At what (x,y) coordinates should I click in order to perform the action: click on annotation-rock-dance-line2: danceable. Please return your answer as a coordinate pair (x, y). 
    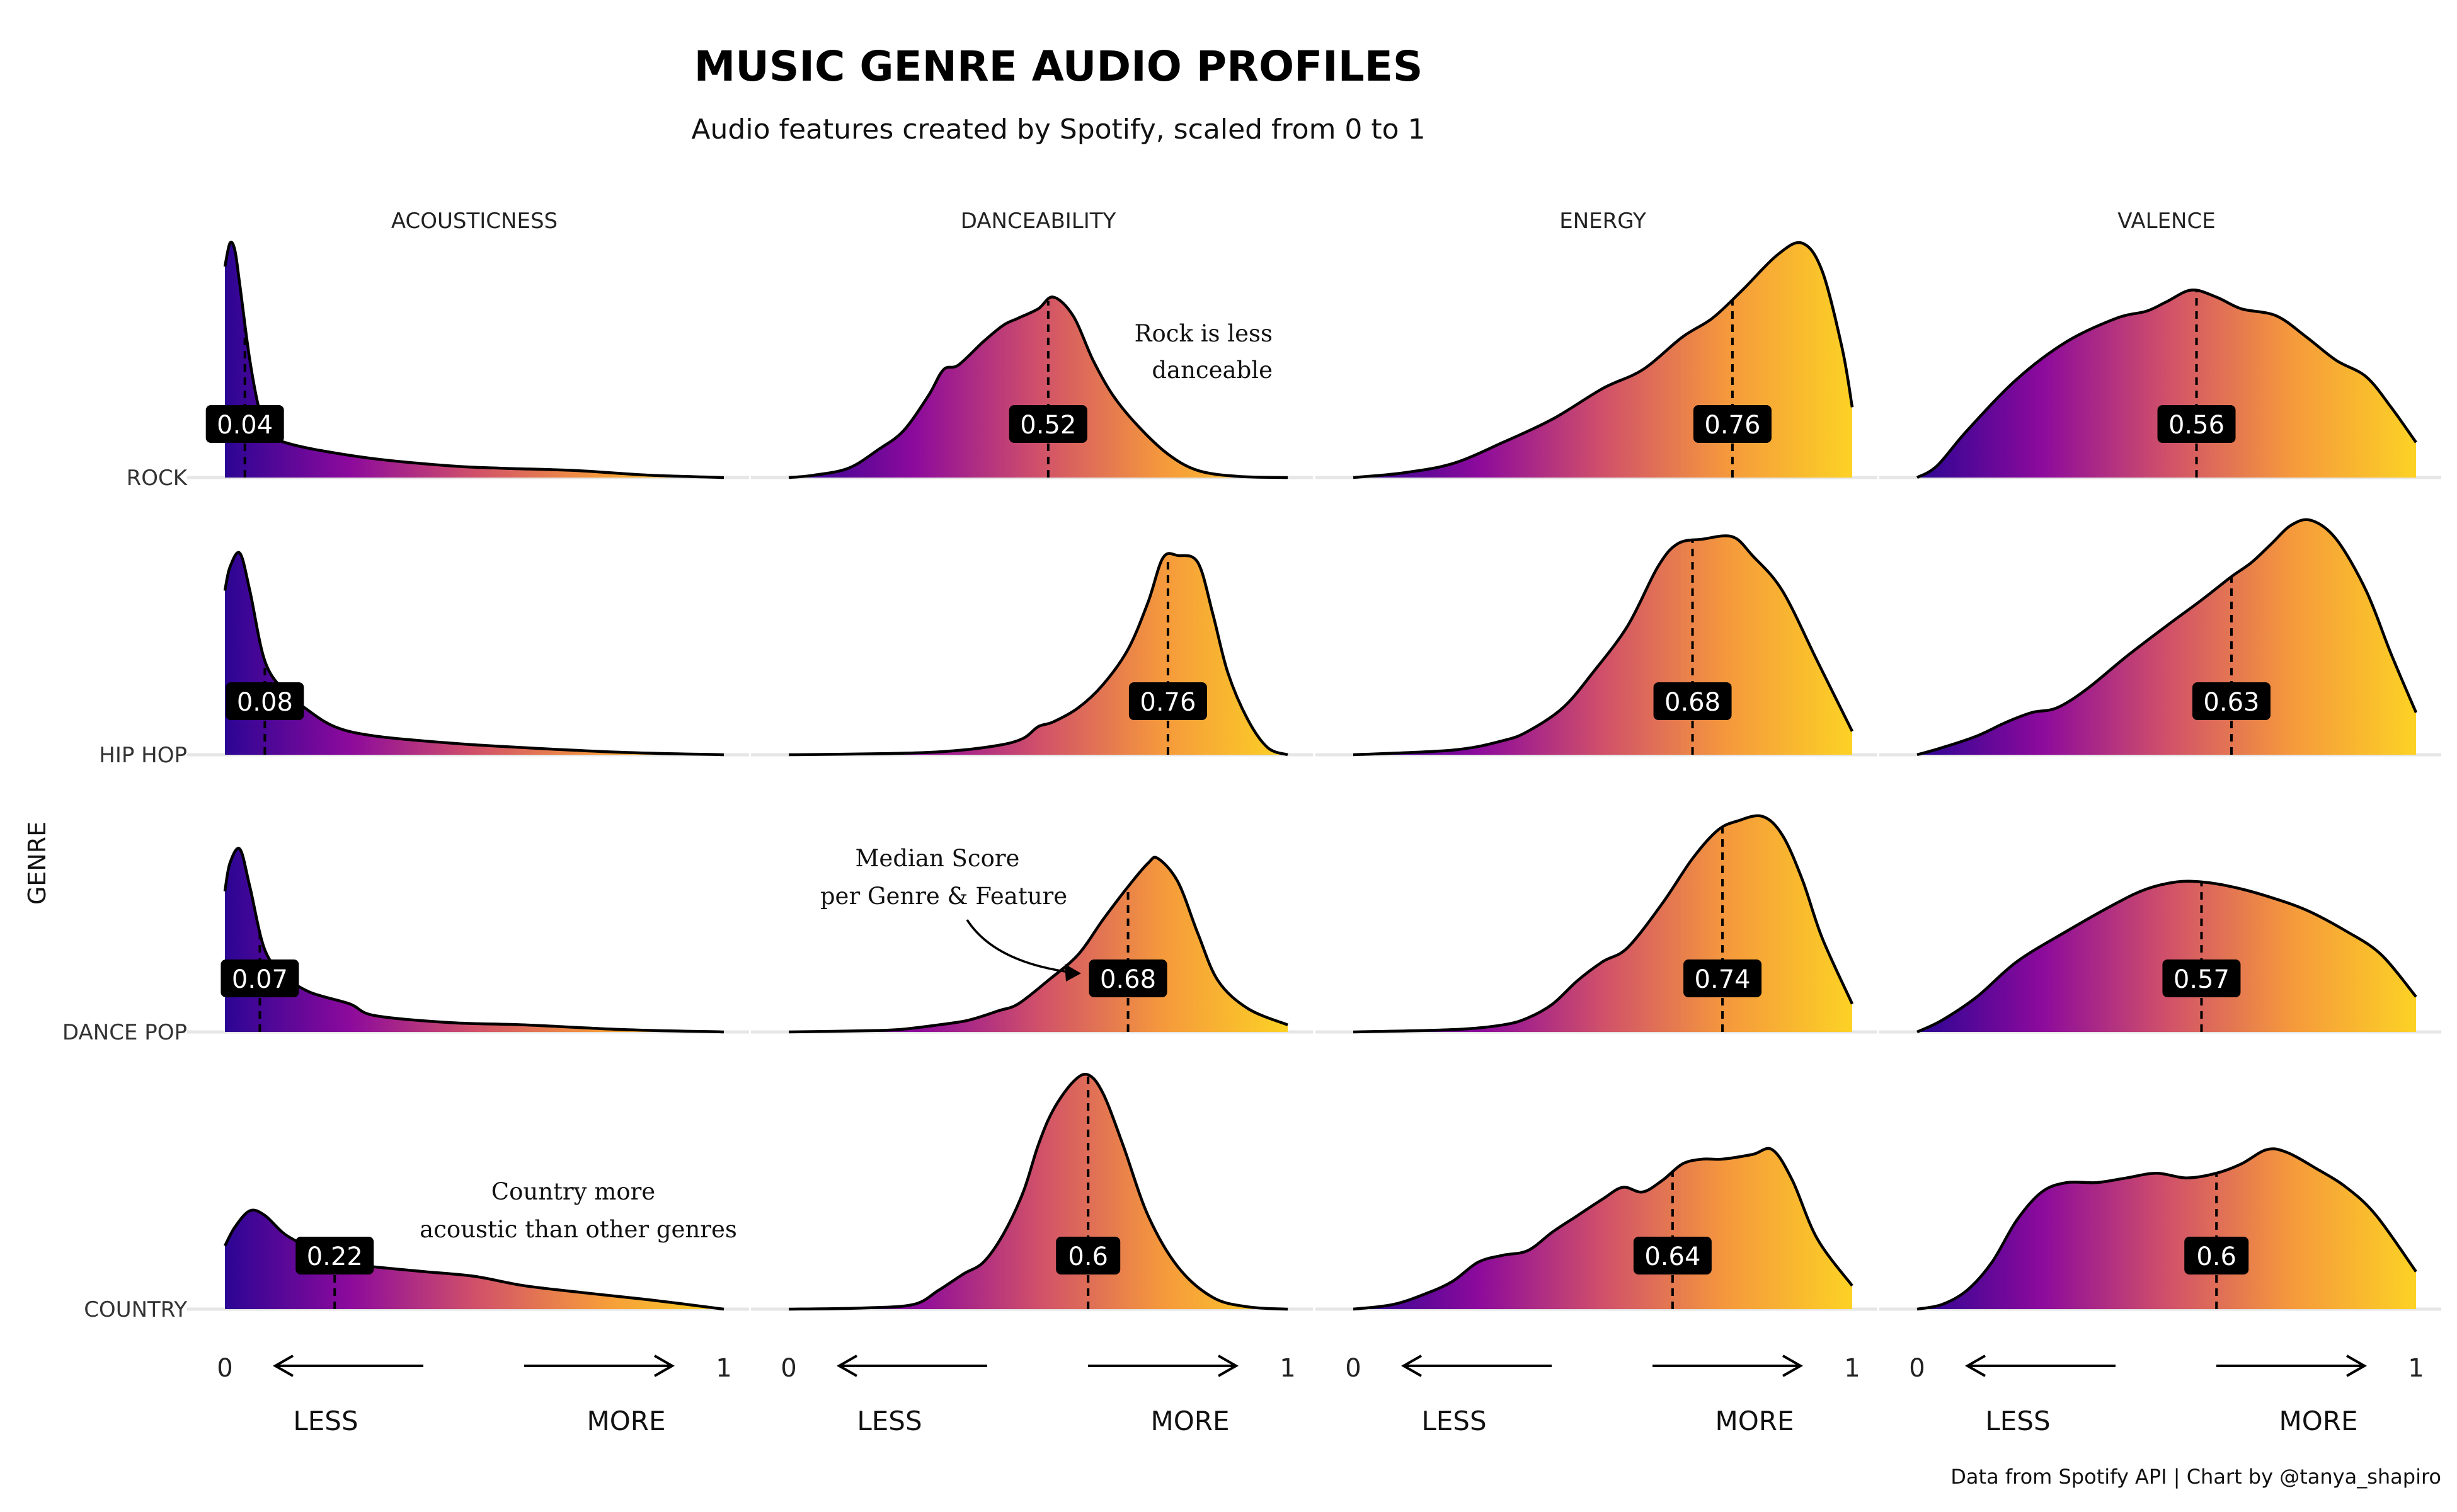
    Looking at the image, I should click on (1212, 370).